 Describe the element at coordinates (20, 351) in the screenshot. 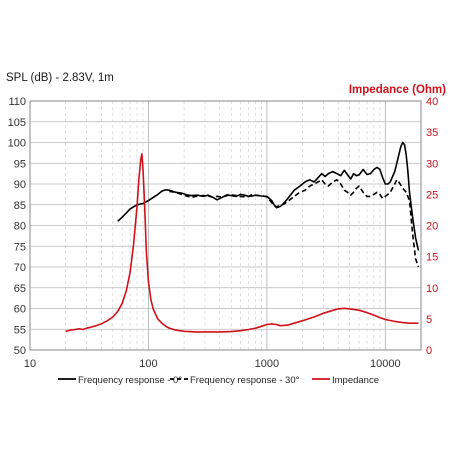

I see `y-left-tick-label: 50` at that location.